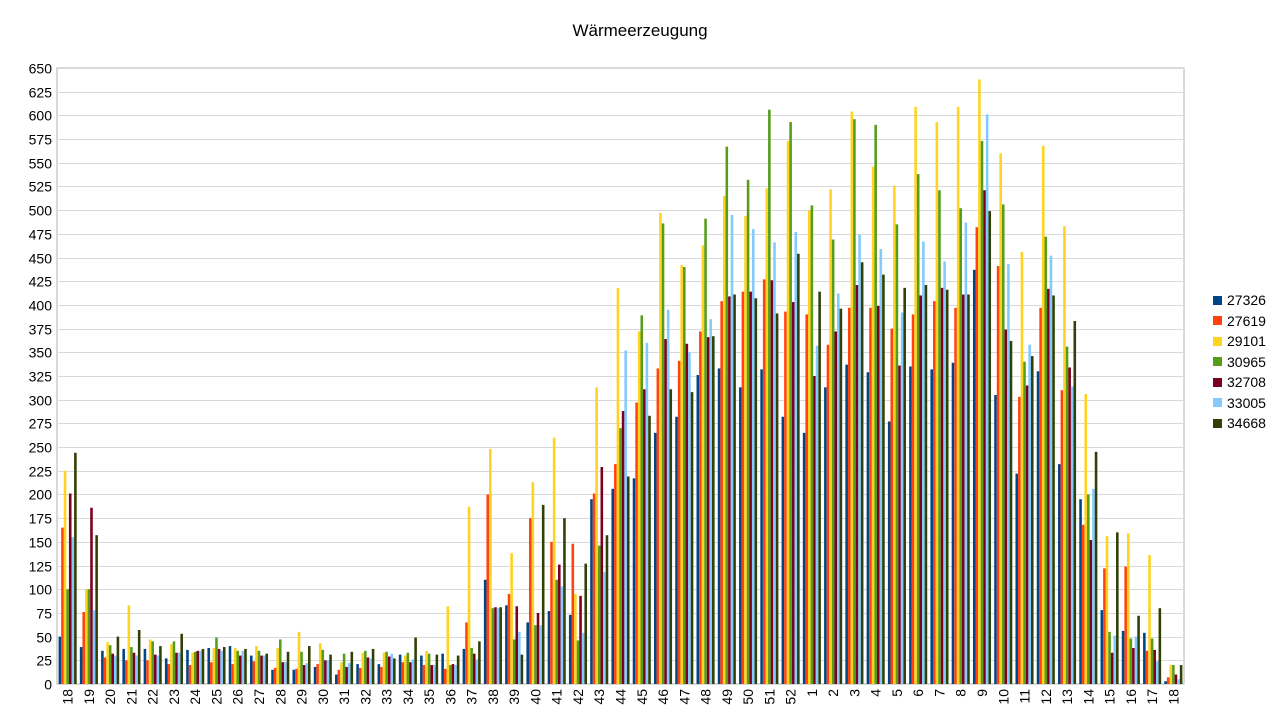 Image resolution: width=1280 pixels, height=720 pixels. I want to click on y-tick-label: 250, so click(41, 448).